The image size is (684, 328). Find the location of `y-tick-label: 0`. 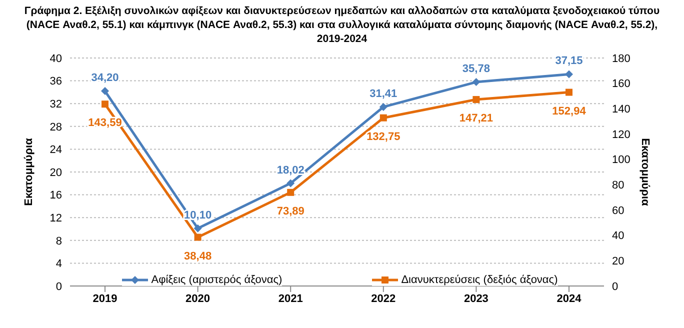

y-tick-label: 0 is located at coordinates (59, 286).